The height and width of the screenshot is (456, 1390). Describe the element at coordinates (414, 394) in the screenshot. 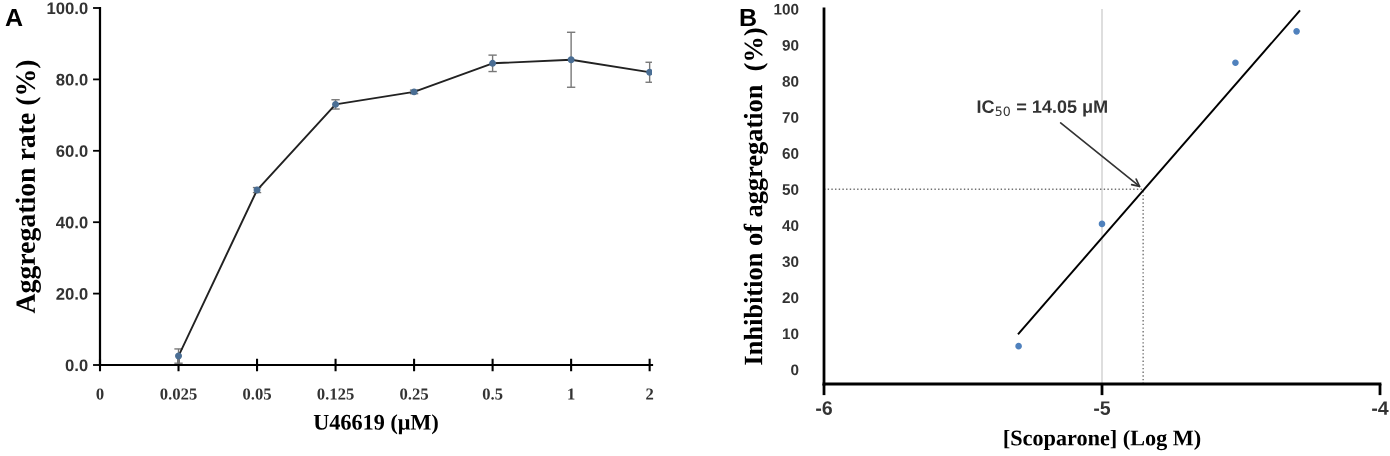

I see `x-tick-label: 0.25` at that location.